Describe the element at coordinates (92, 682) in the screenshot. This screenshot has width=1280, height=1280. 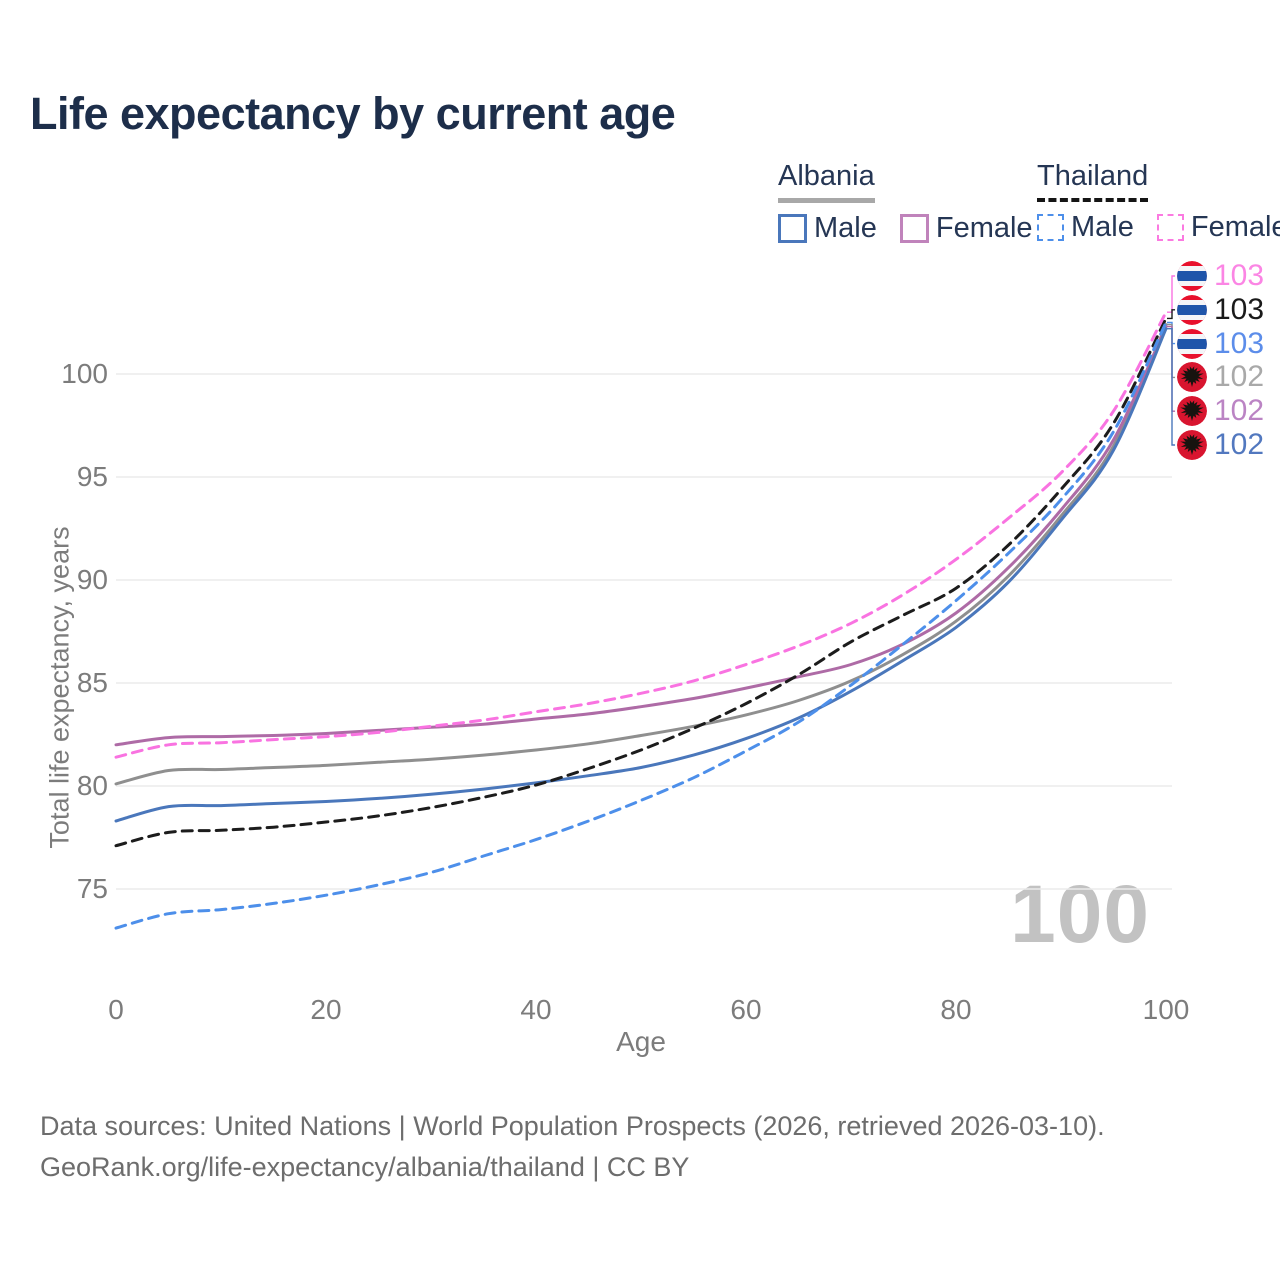
I see `y-tick-label: 85` at that location.